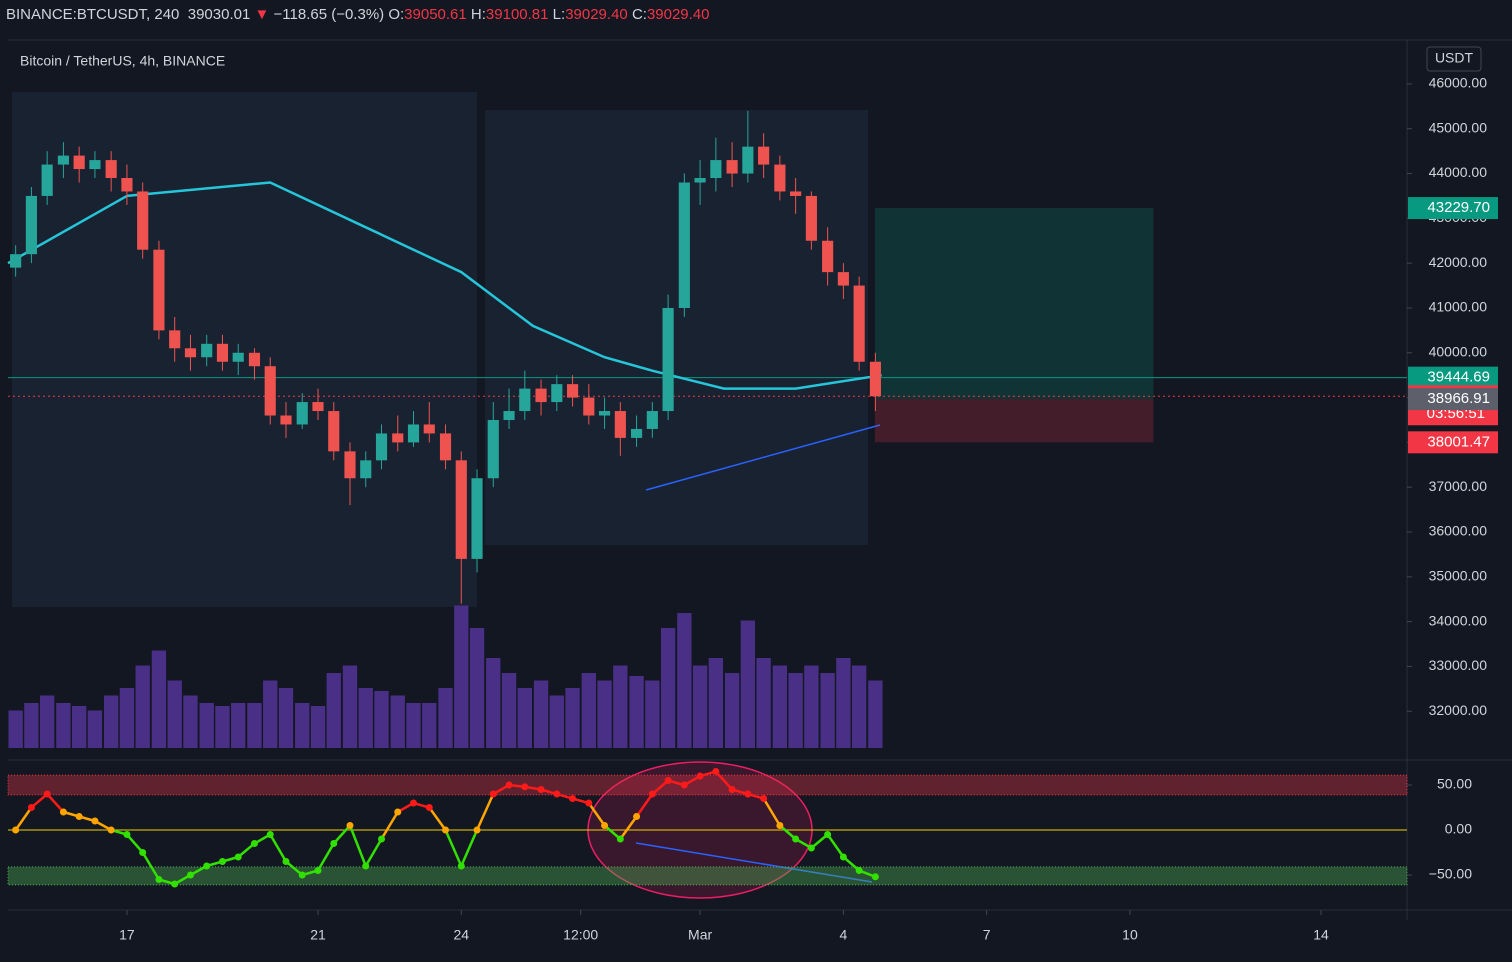 The height and width of the screenshot is (962, 1512). Describe the element at coordinates (1458, 351) in the screenshot. I see `y-tick-label: 40000.00` at that location.